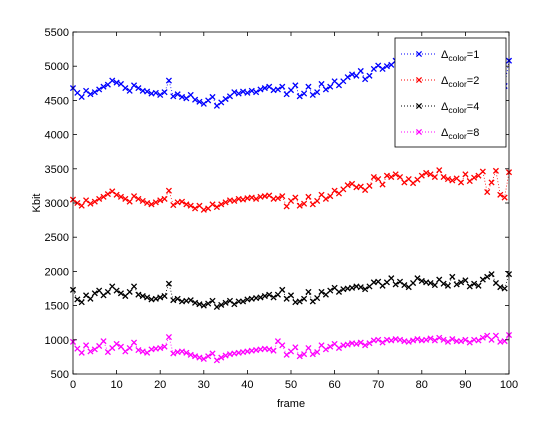 This screenshot has height=425, width=560. Describe the element at coordinates (450, 92) in the screenshot. I see `legend-box` at that location.